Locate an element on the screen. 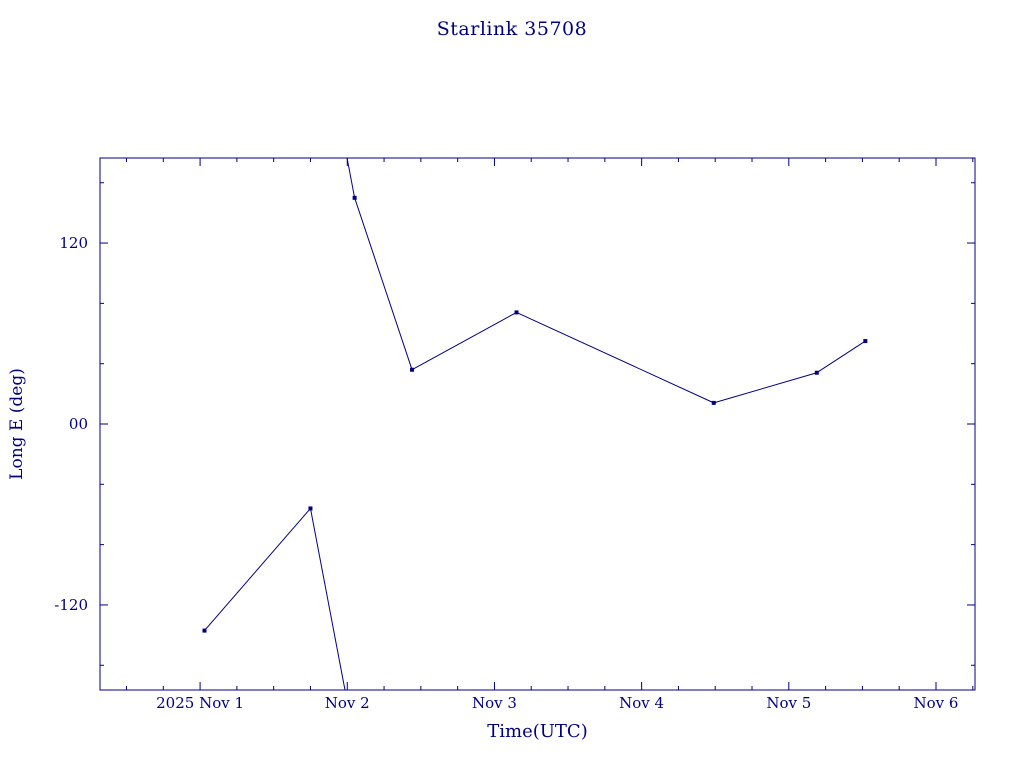 This screenshot has width=1024, height=768. y-axis-label: Long E (deg) is located at coordinates (17, 424).